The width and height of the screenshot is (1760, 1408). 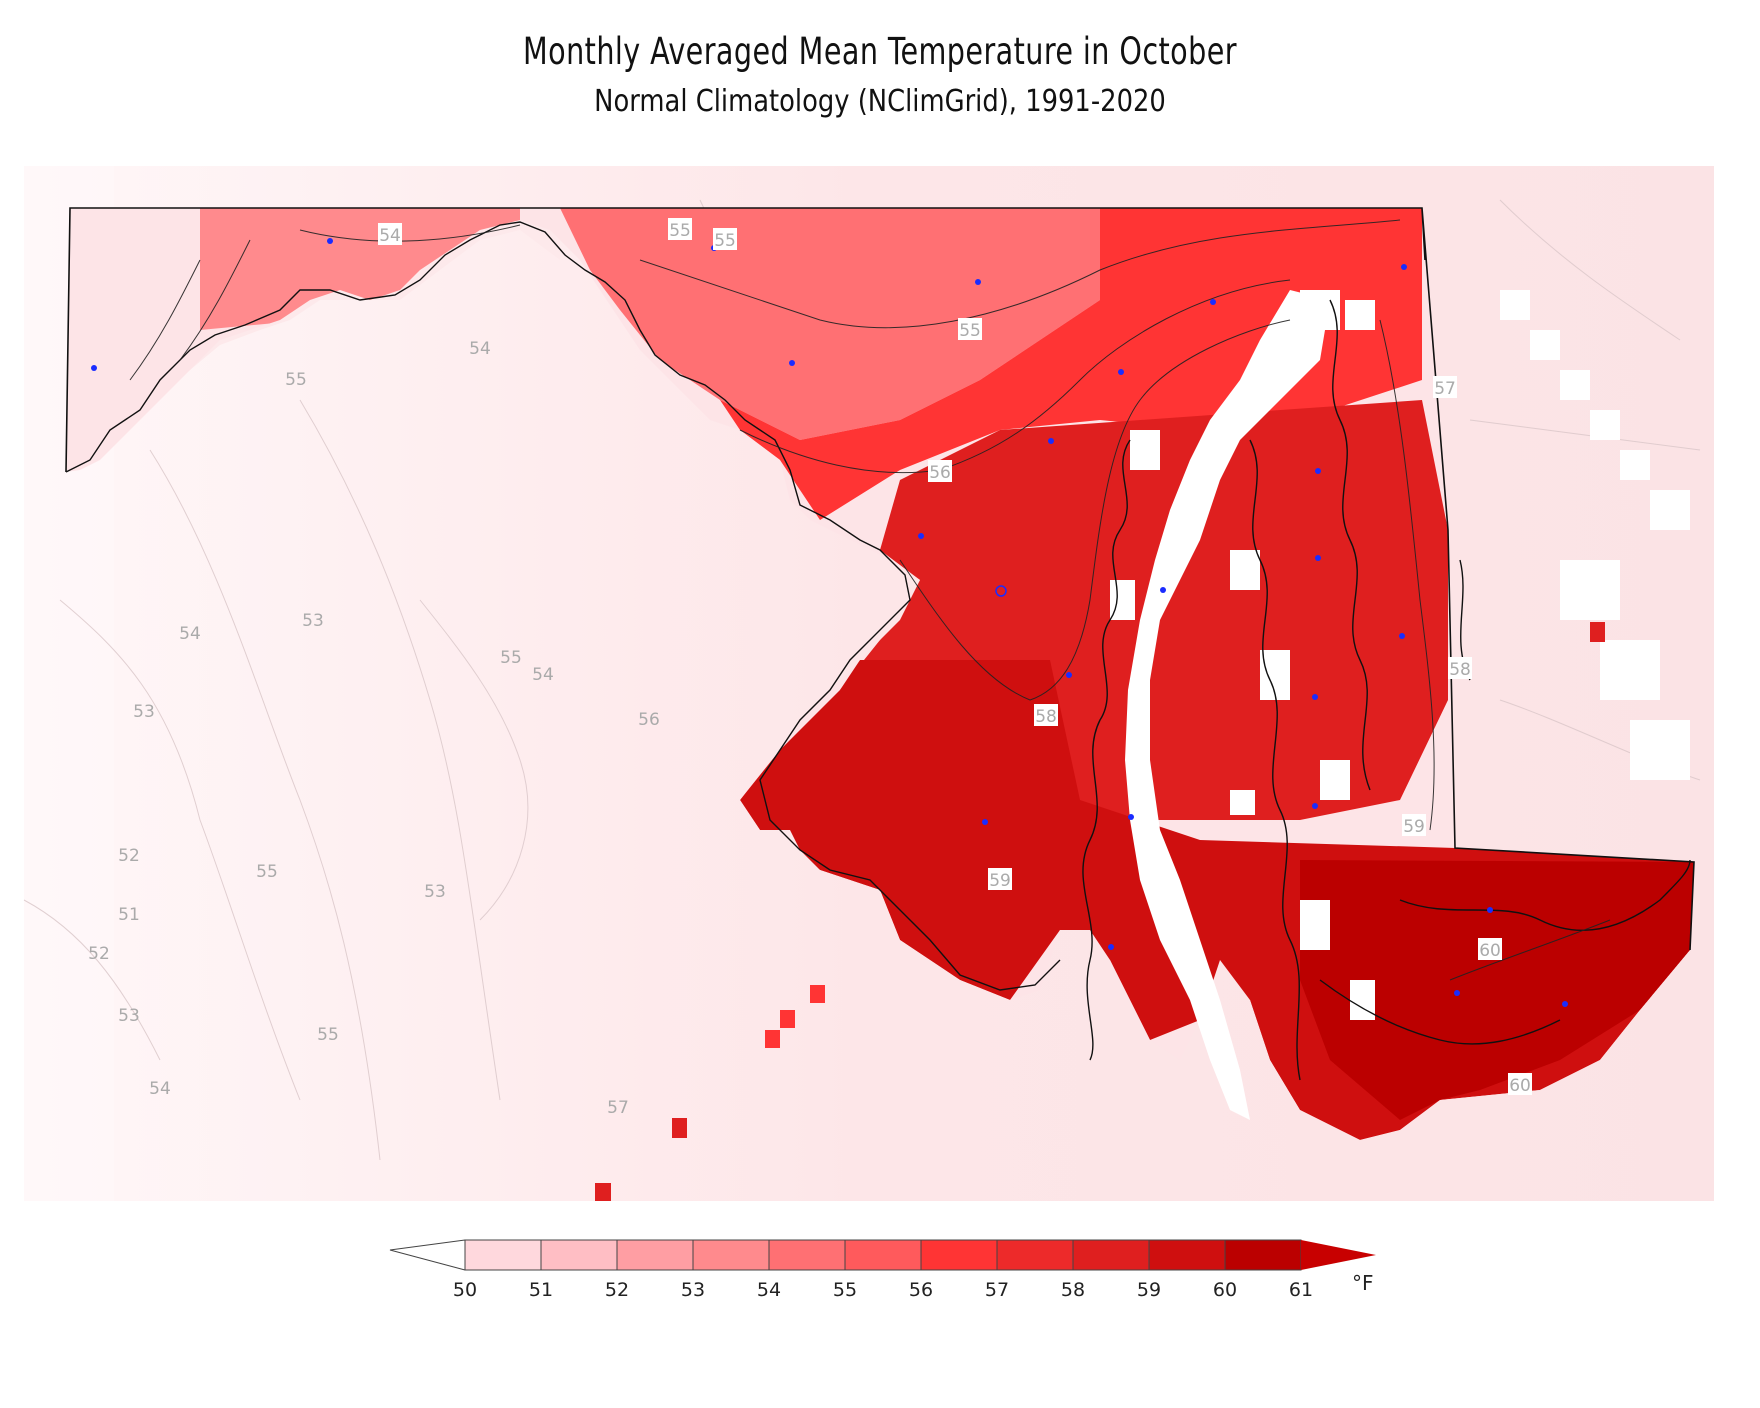 What do you see at coordinates (769, 1290) in the screenshot?
I see `colorbar-tick-label: 54` at bounding box center [769, 1290].